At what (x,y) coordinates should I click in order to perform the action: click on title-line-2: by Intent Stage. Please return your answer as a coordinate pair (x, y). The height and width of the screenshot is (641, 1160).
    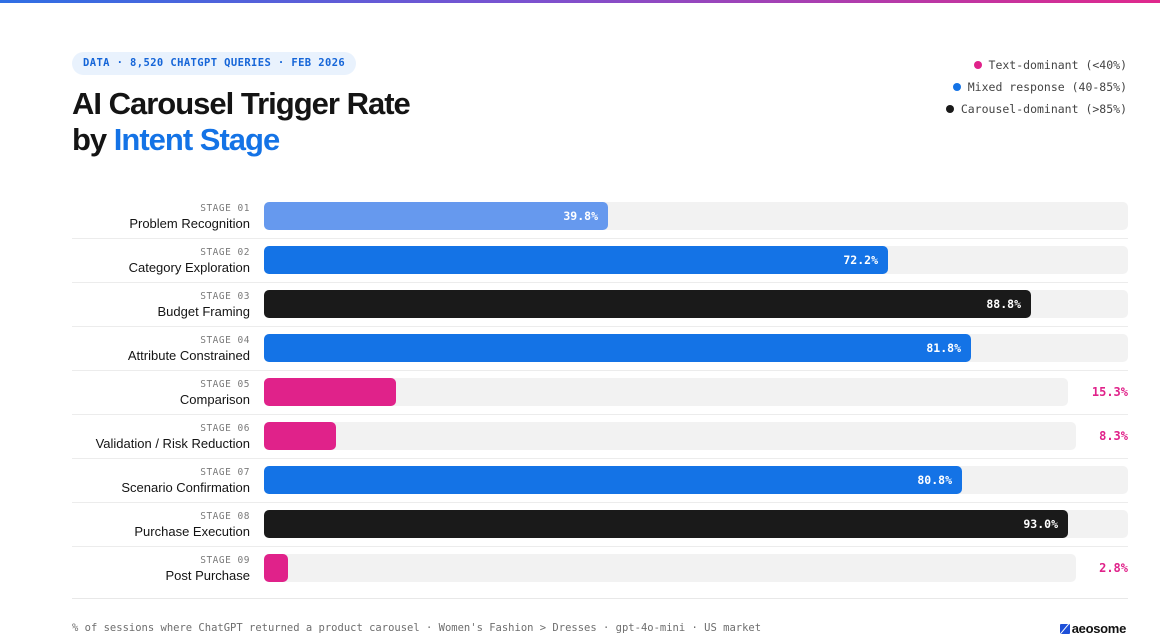
    Looking at the image, I should click on (241, 140).